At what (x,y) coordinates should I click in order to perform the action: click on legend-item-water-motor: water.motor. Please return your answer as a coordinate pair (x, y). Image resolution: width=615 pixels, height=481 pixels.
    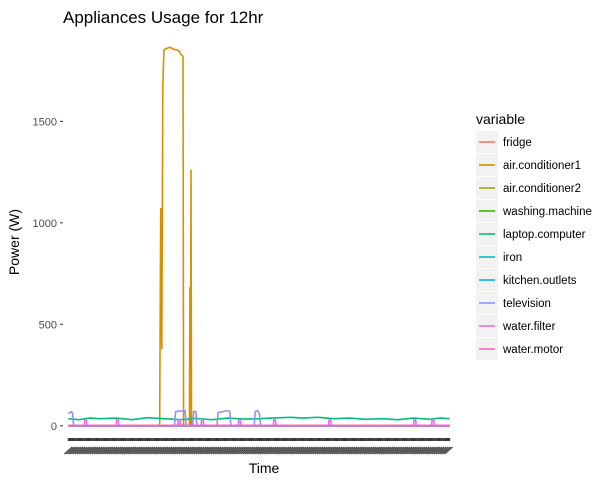
    Looking at the image, I should click on (519, 349).